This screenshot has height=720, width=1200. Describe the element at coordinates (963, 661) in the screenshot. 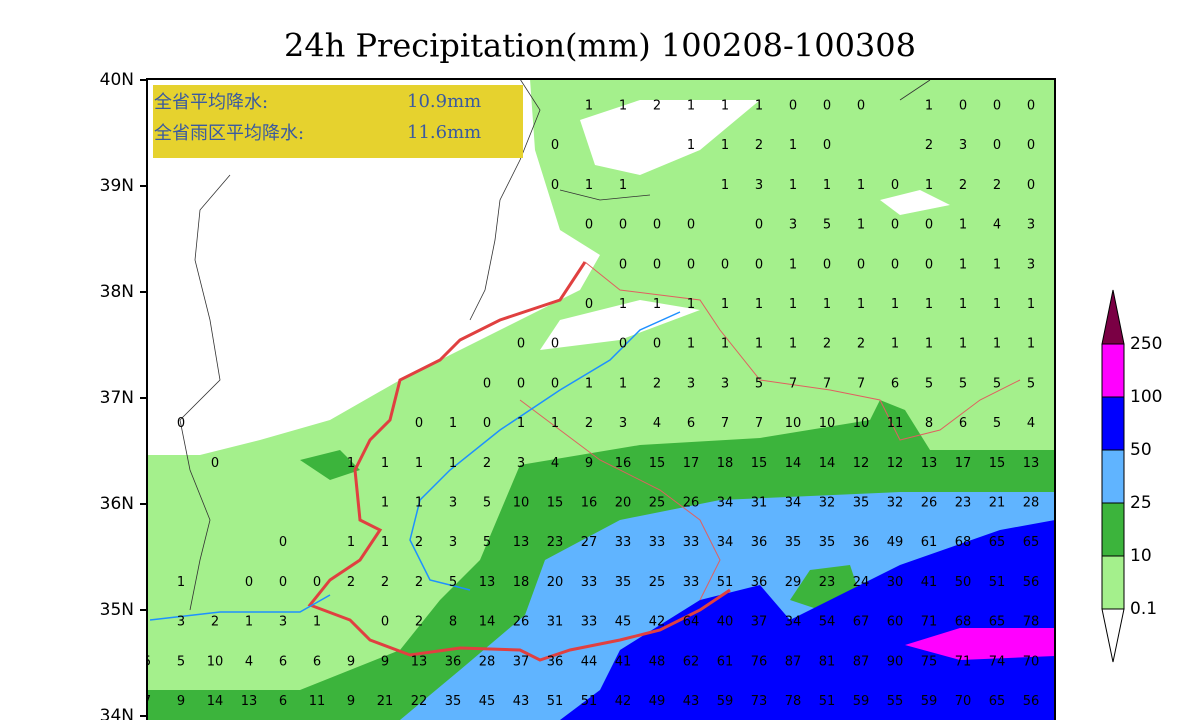

I see `grid-value: 71` at that location.